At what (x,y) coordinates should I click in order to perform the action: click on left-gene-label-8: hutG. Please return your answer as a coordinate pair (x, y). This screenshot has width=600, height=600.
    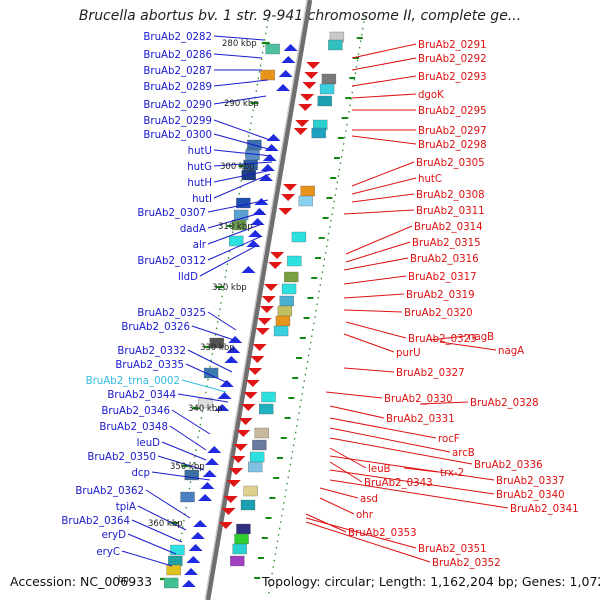
    Looking at the image, I should click on (199, 167).